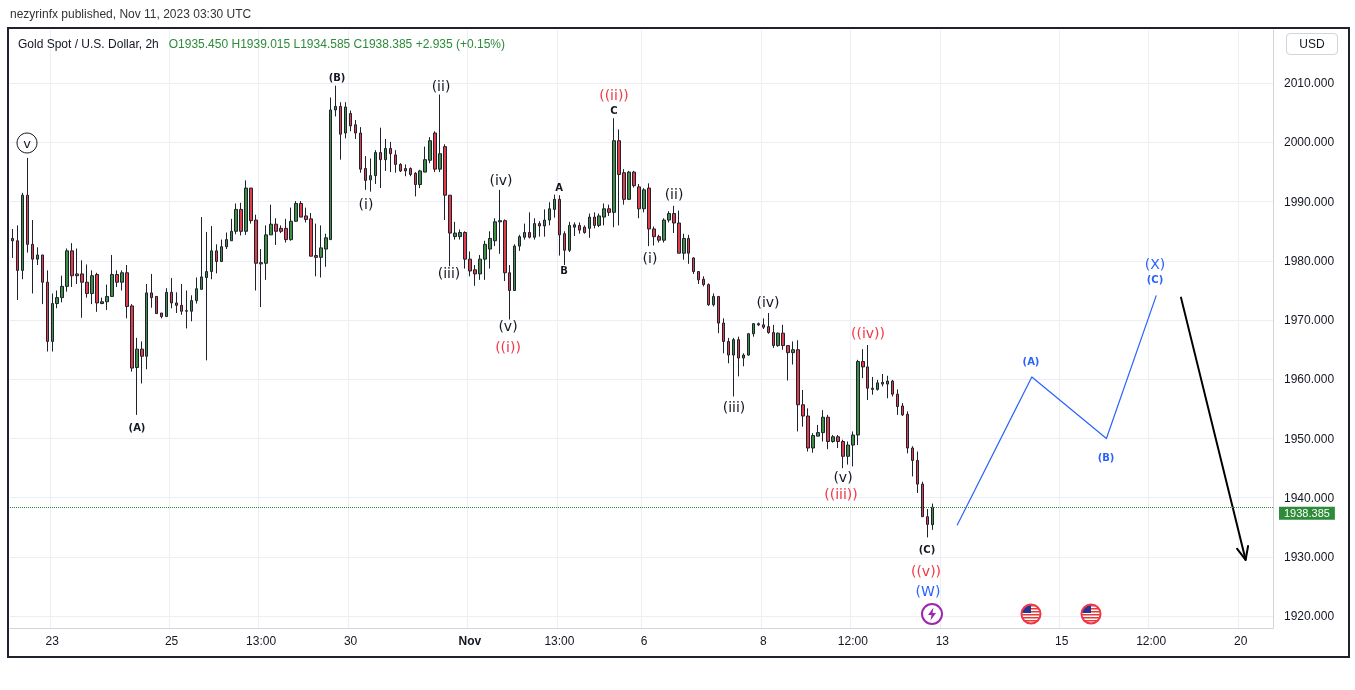 This screenshot has width=1355, height=690. Describe the element at coordinates (1155, 264) in the screenshot. I see `annotation: (X)` at that location.